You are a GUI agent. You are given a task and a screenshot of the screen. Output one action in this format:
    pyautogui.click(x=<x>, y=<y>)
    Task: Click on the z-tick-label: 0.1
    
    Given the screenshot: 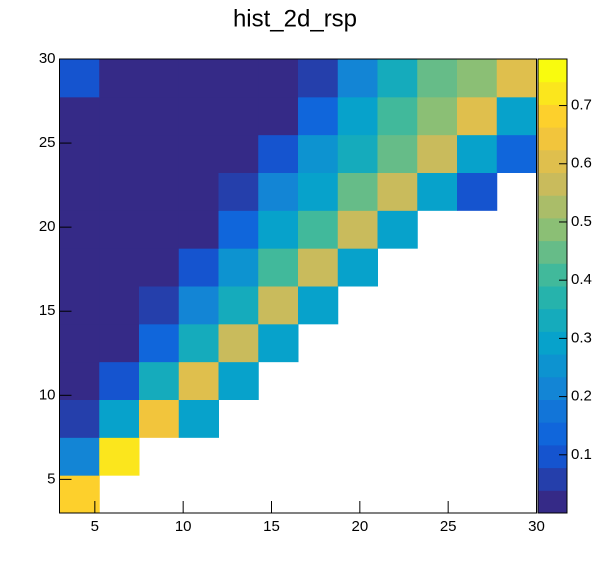 What is the action you would take?
    pyautogui.click(x=581, y=454)
    